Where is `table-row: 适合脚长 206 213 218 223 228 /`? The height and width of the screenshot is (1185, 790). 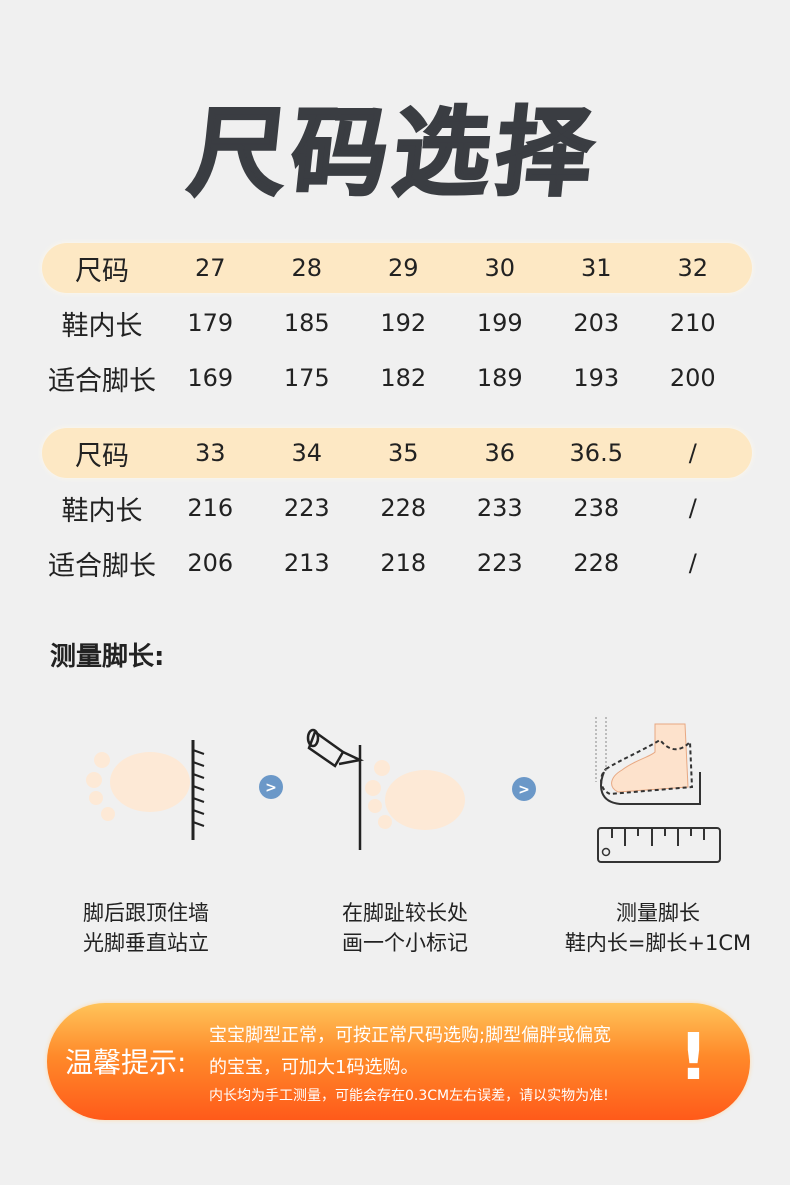 table-row: 适合脚长 206 213 218 223 228 / is located at coordinates (397, 563).